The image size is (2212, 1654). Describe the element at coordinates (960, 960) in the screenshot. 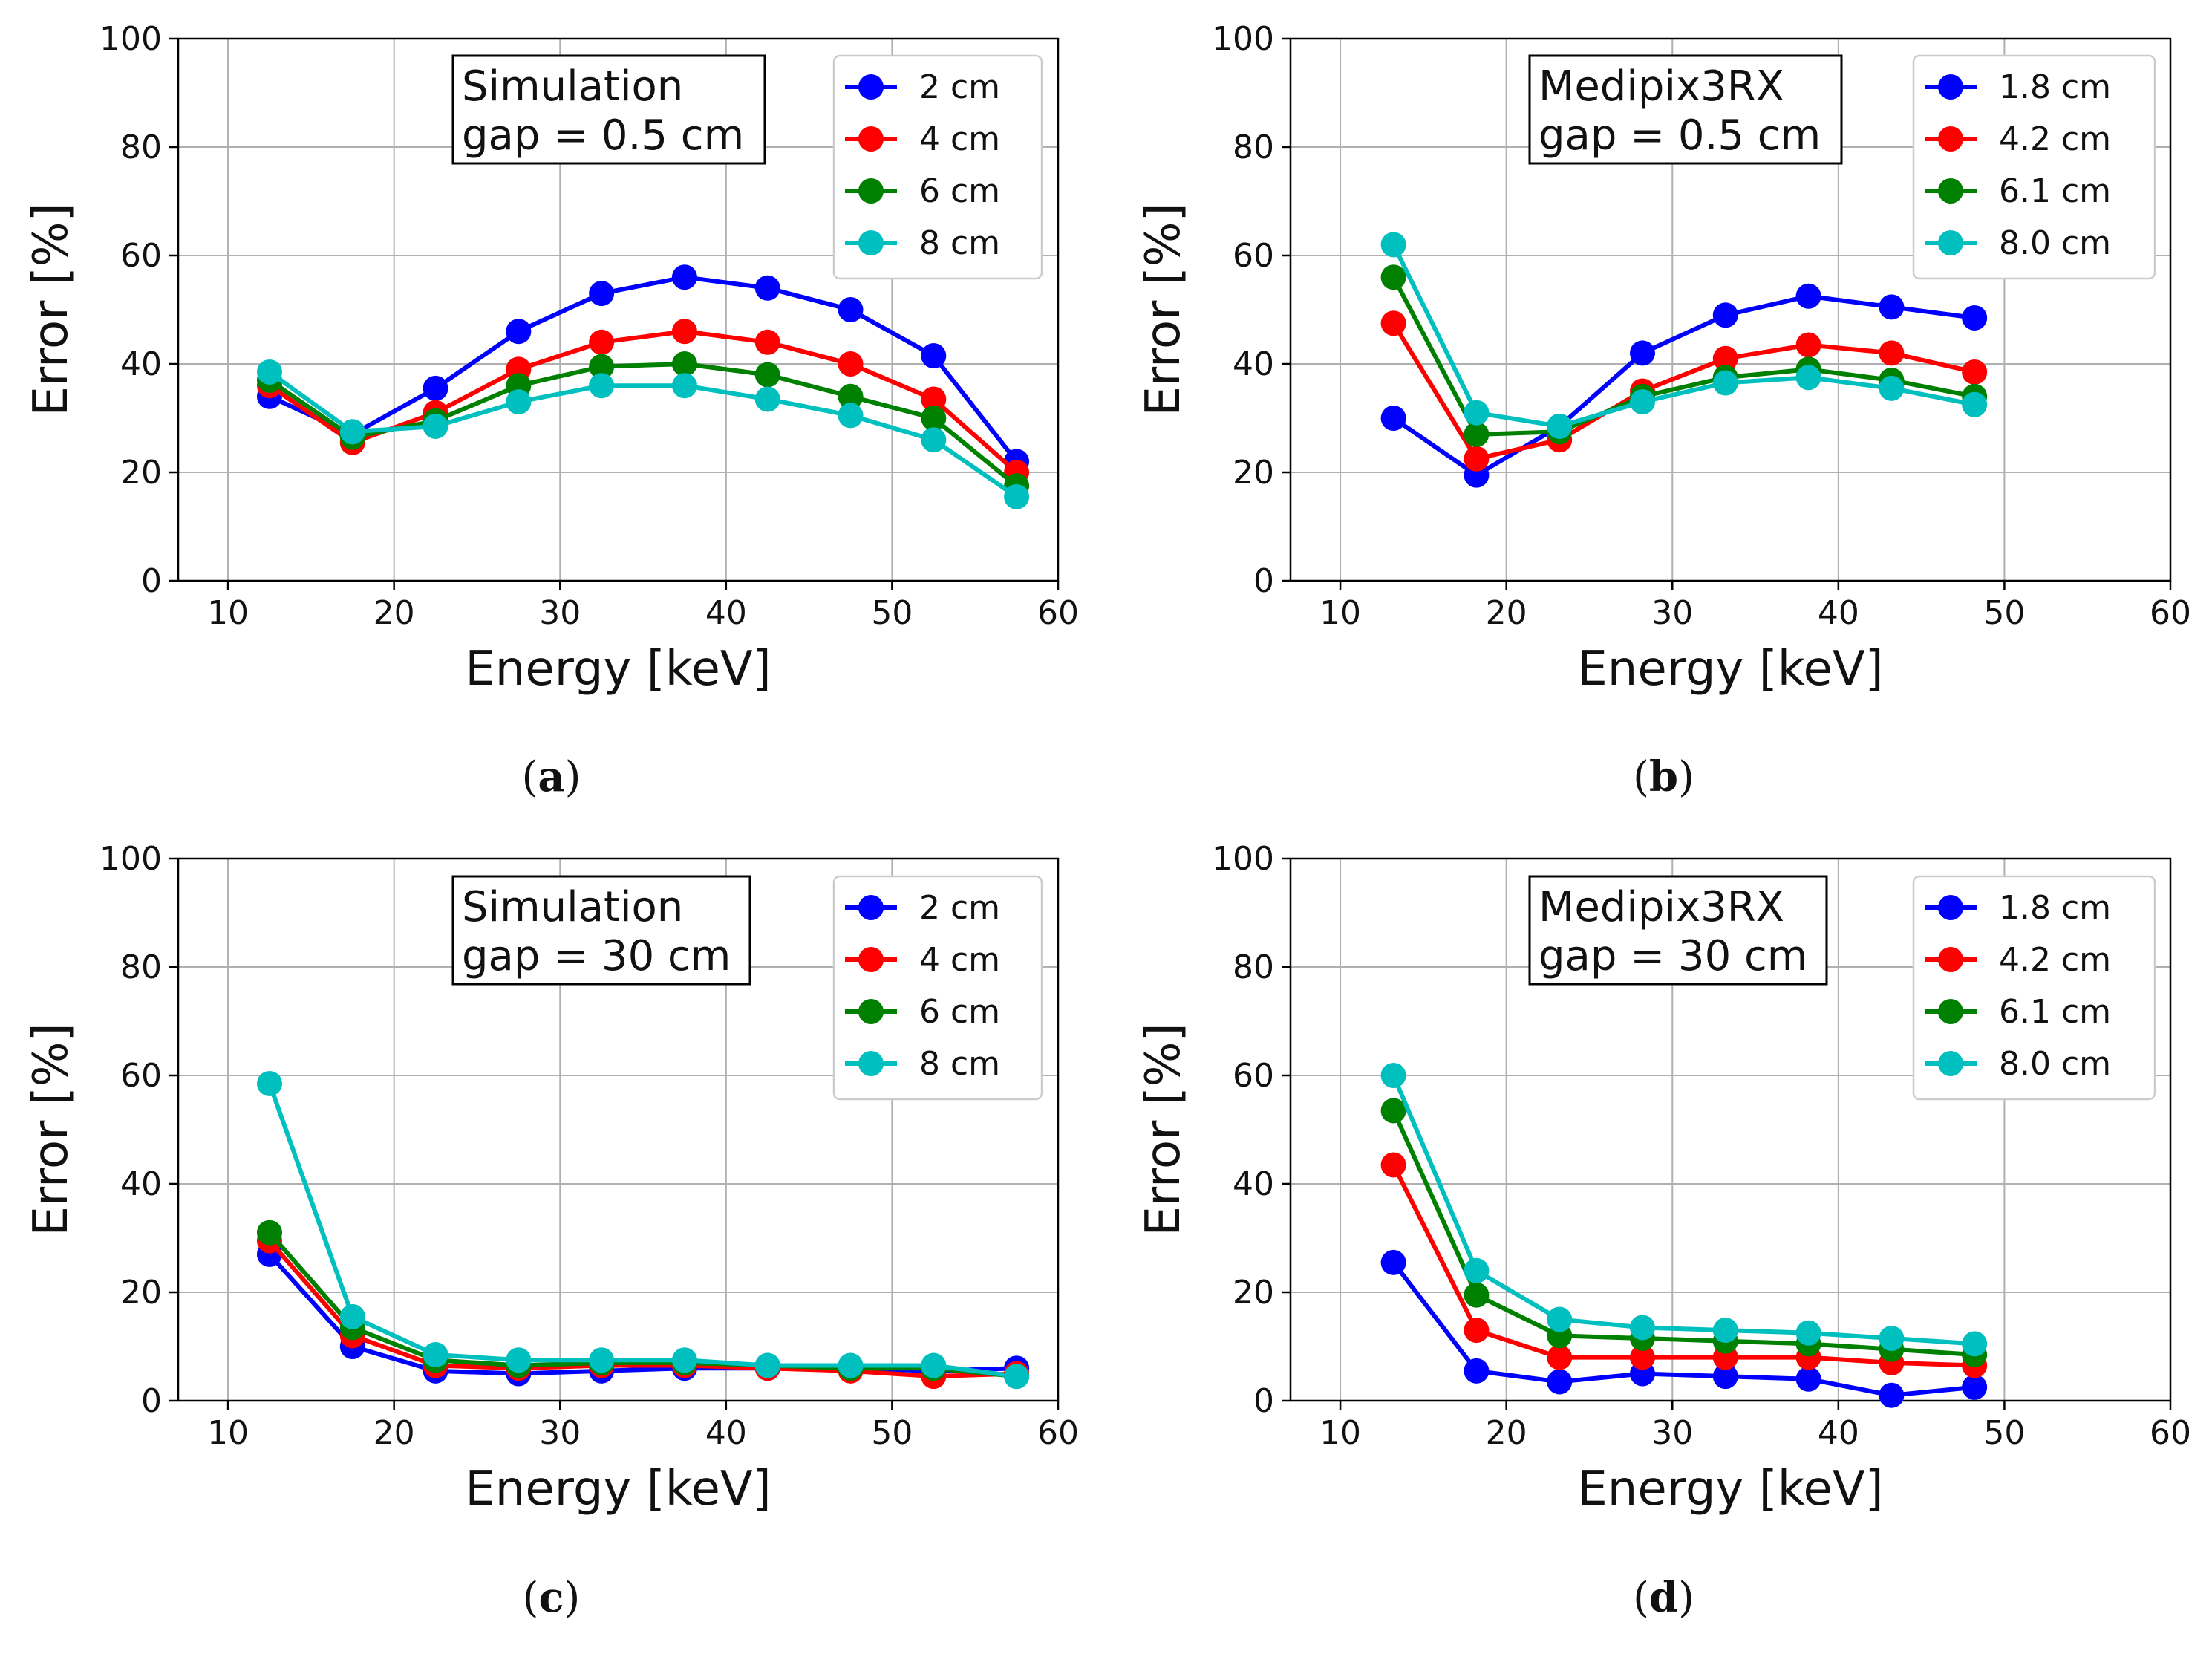

I see `legend-label: 4 cm` at that location.